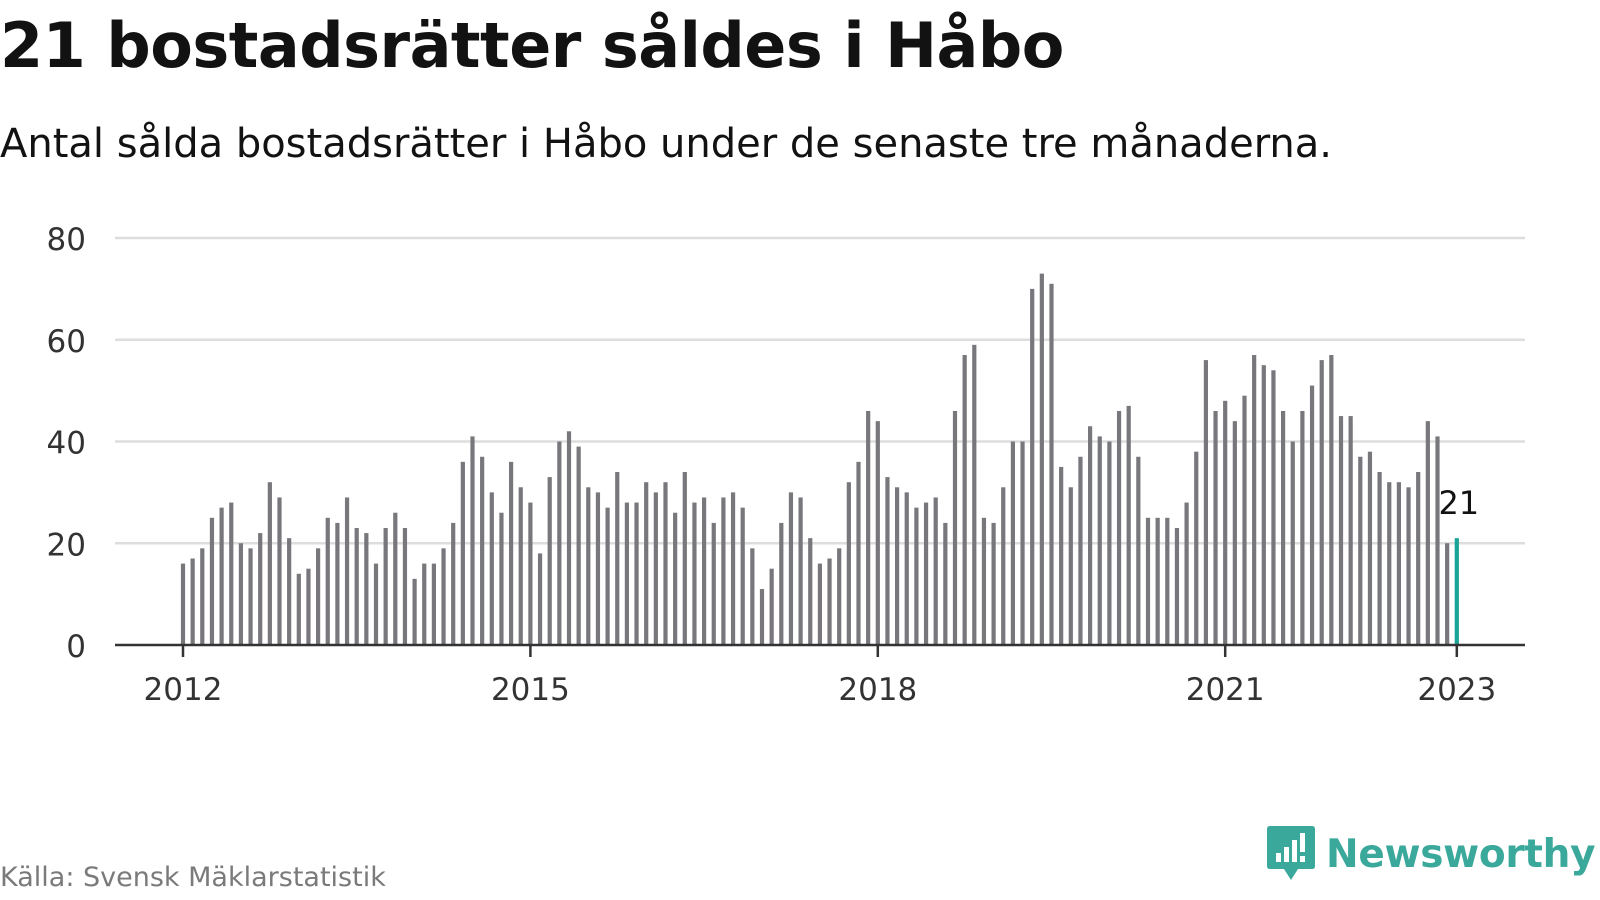  I want to click on source-note: Källa: Svensk Mäklarstatistik, so click(193, 877).